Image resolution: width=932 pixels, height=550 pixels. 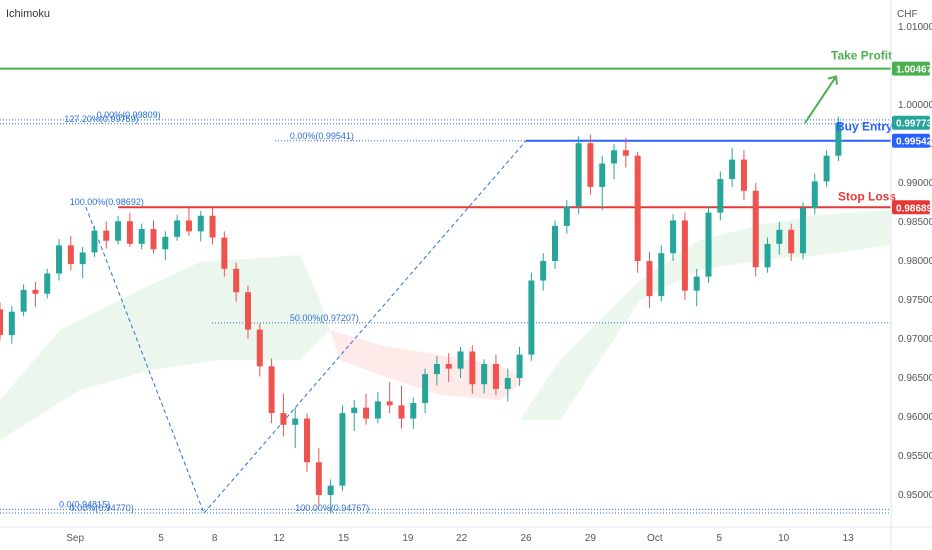 I want to click on fib-label: 100.00%(0.98692), so click(x=107, y=202).